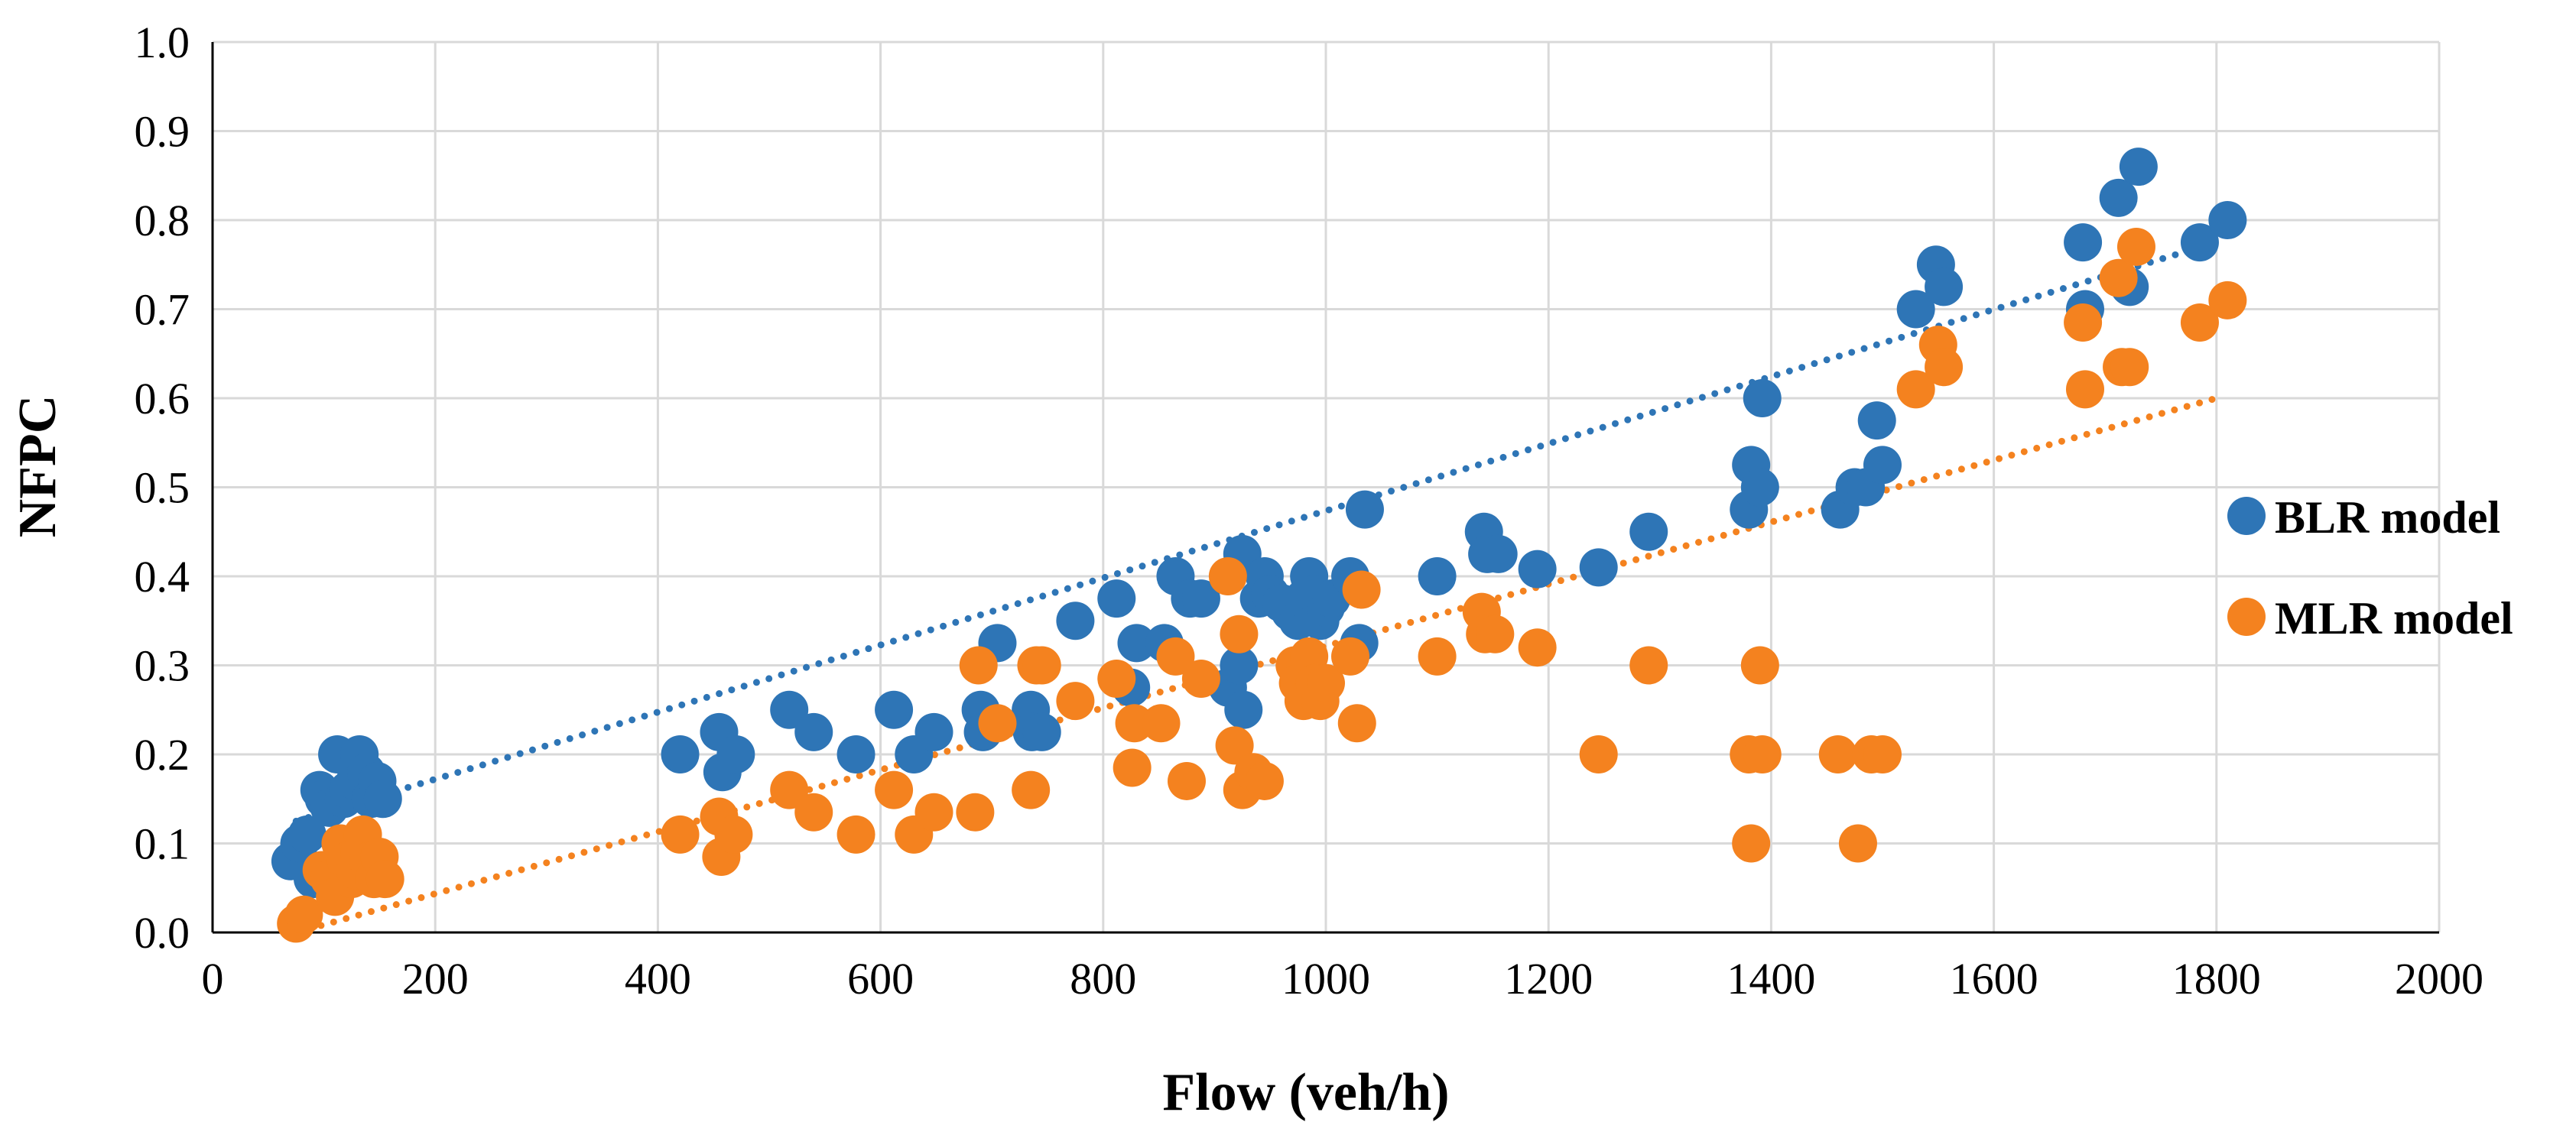 The width and height of the screenshot is (2576, 1135). Describe the element at coordinates (163, 933) in the screenshot. I see `y-tick-label: 0.0` at that location.